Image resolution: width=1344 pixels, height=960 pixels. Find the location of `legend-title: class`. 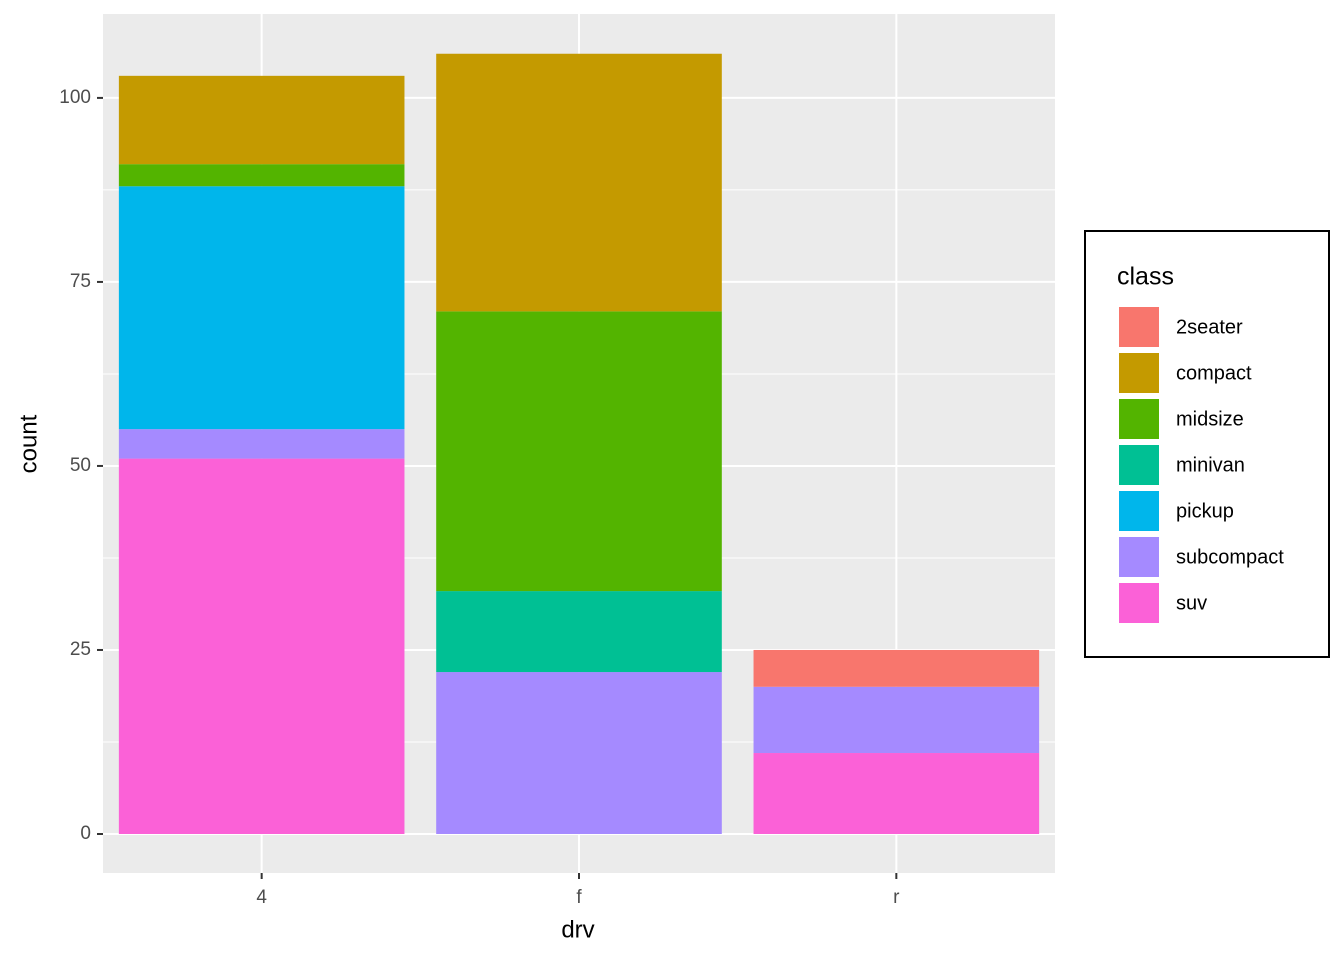

legend-title: class is located at coordinates (1145, 277).